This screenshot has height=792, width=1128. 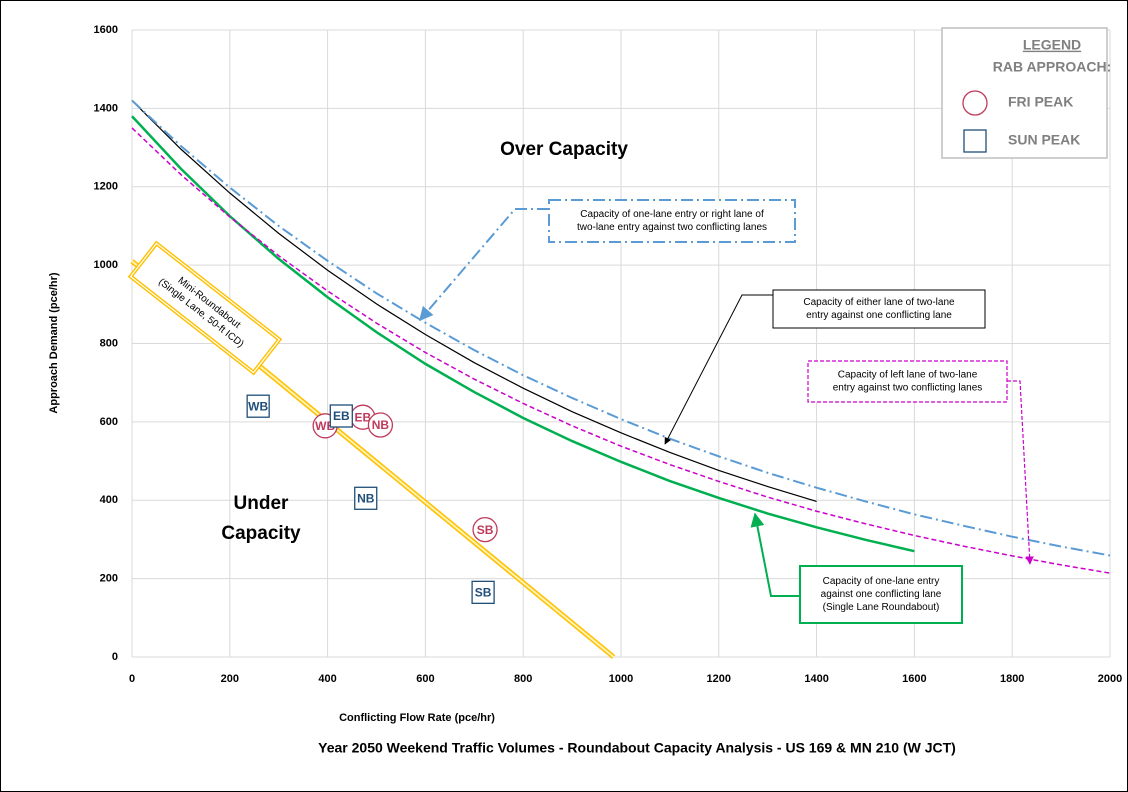 What do you see at coordinates (327, 679) in the screenshot?
I see `x-tick-label: 400` at bounding box center [327, 679].